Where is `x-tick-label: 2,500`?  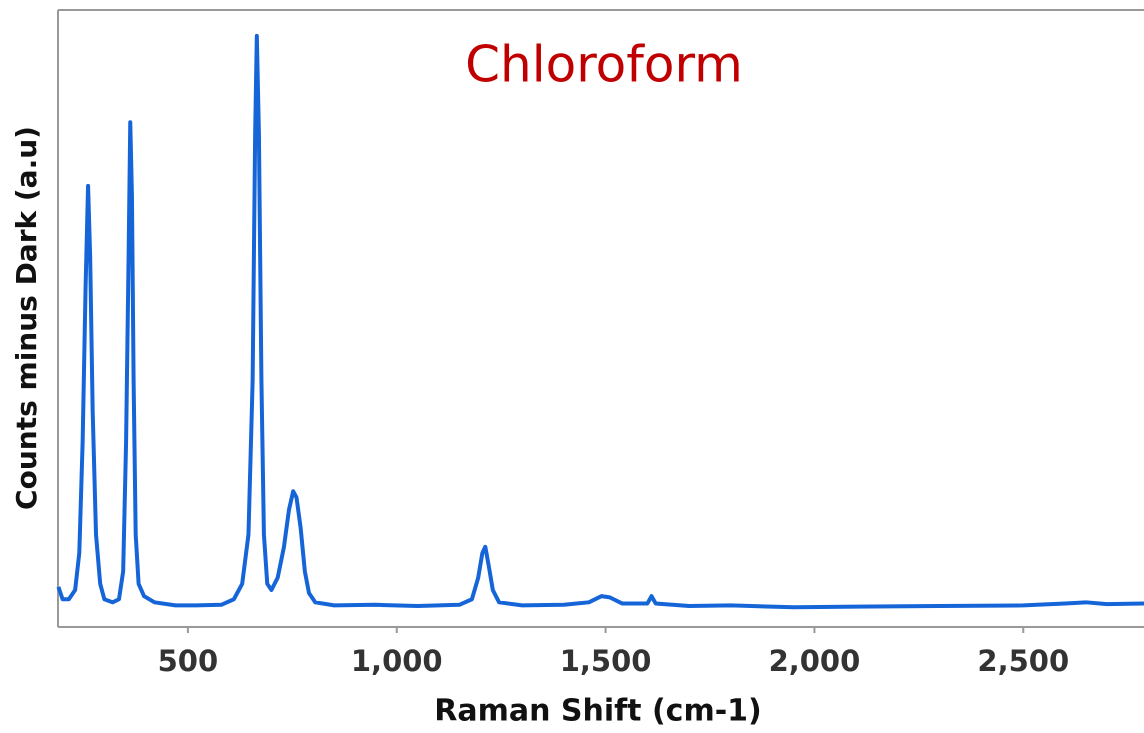
x-tick-label: 2,500 is located at coordinates (1023, 661).